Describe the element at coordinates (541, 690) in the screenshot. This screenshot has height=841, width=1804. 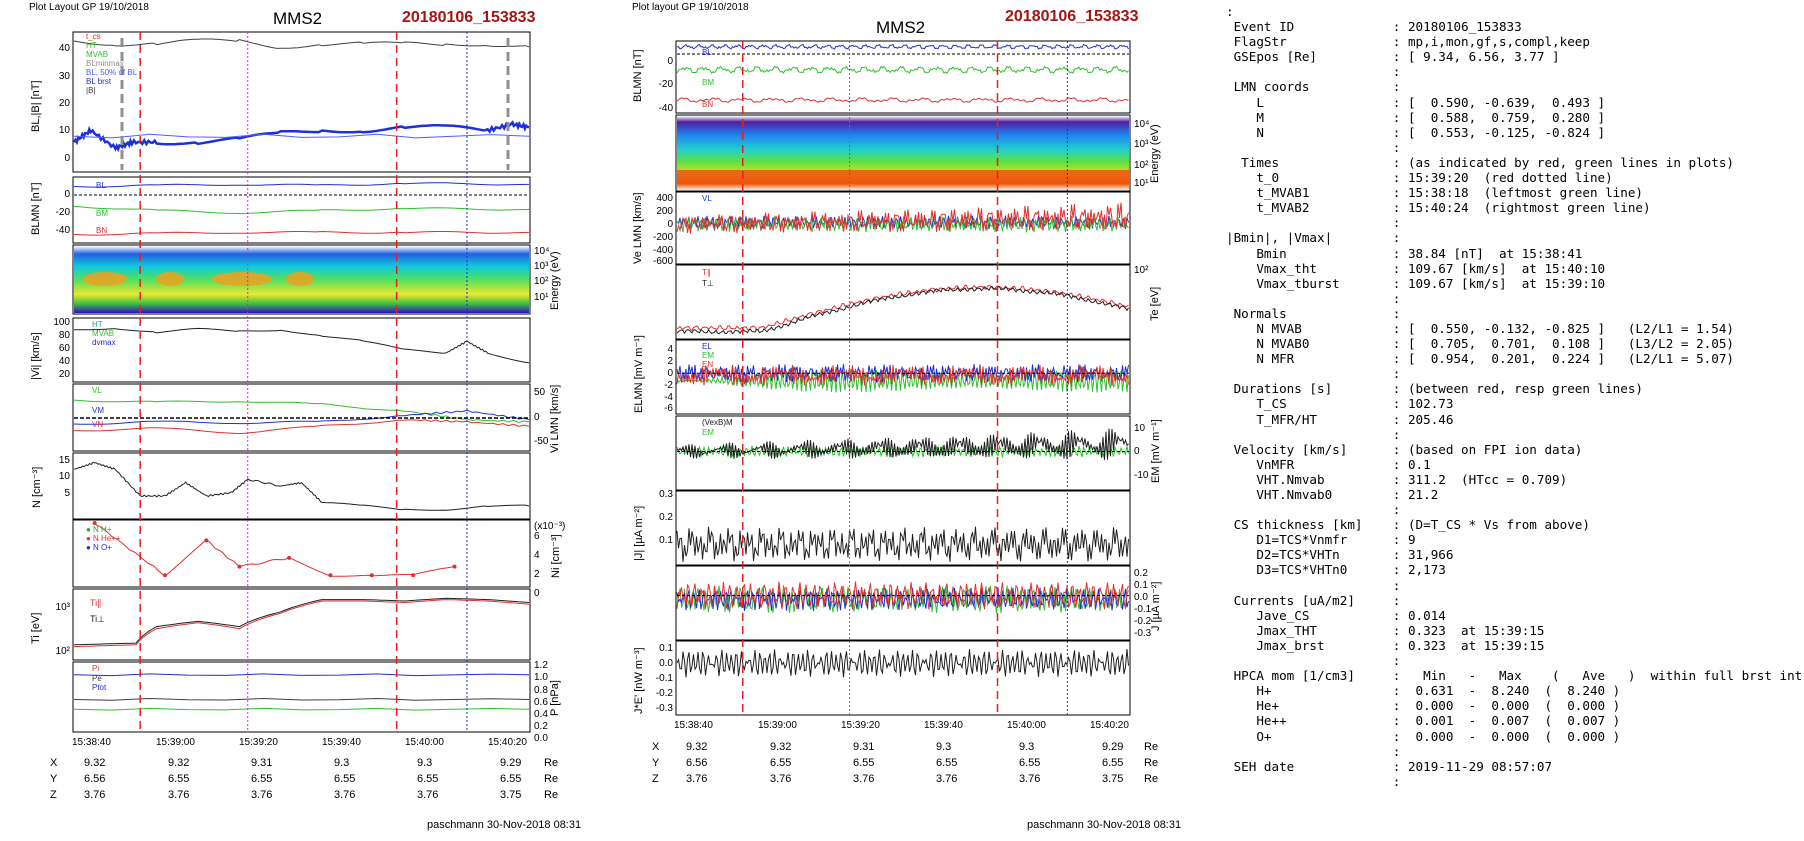
I see `left-p-tick: 0.8` at that location.